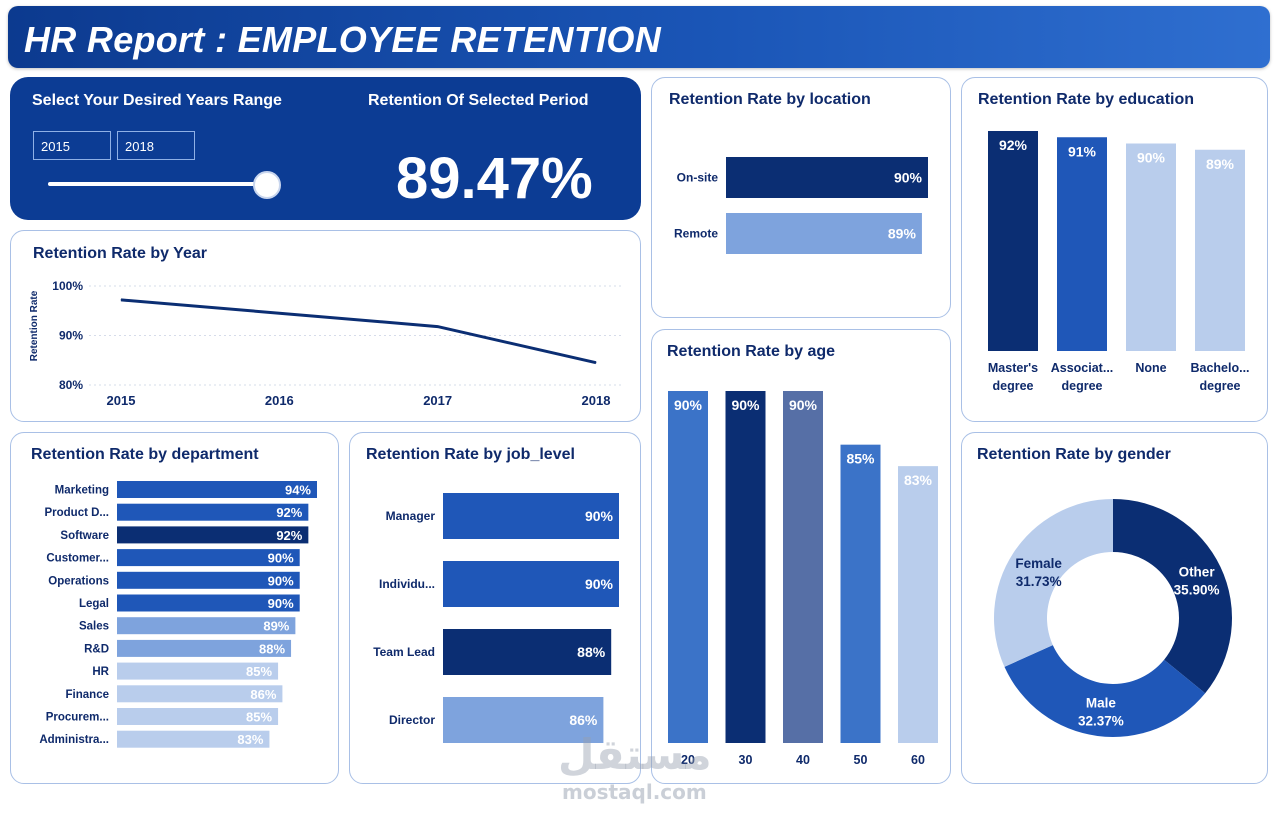  Describe the element at coordinates (1086, 99) in the screenshot. I see `education-chart-title: Retention Rate by education` at that location.